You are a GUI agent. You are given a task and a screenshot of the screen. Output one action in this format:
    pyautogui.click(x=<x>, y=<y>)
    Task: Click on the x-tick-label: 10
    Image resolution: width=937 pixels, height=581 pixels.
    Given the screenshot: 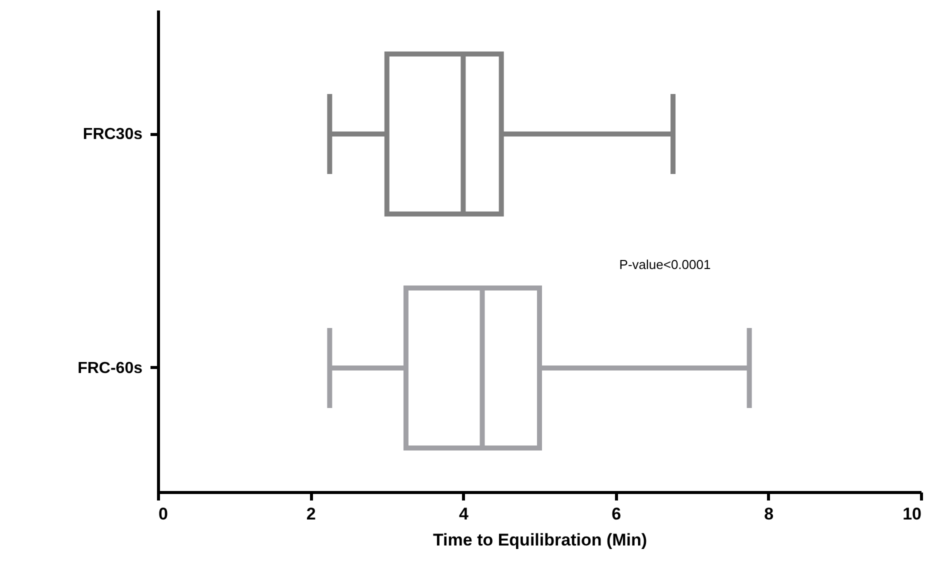 What is the action you would take?
    pyautogui.click(x=912, y=514)
    